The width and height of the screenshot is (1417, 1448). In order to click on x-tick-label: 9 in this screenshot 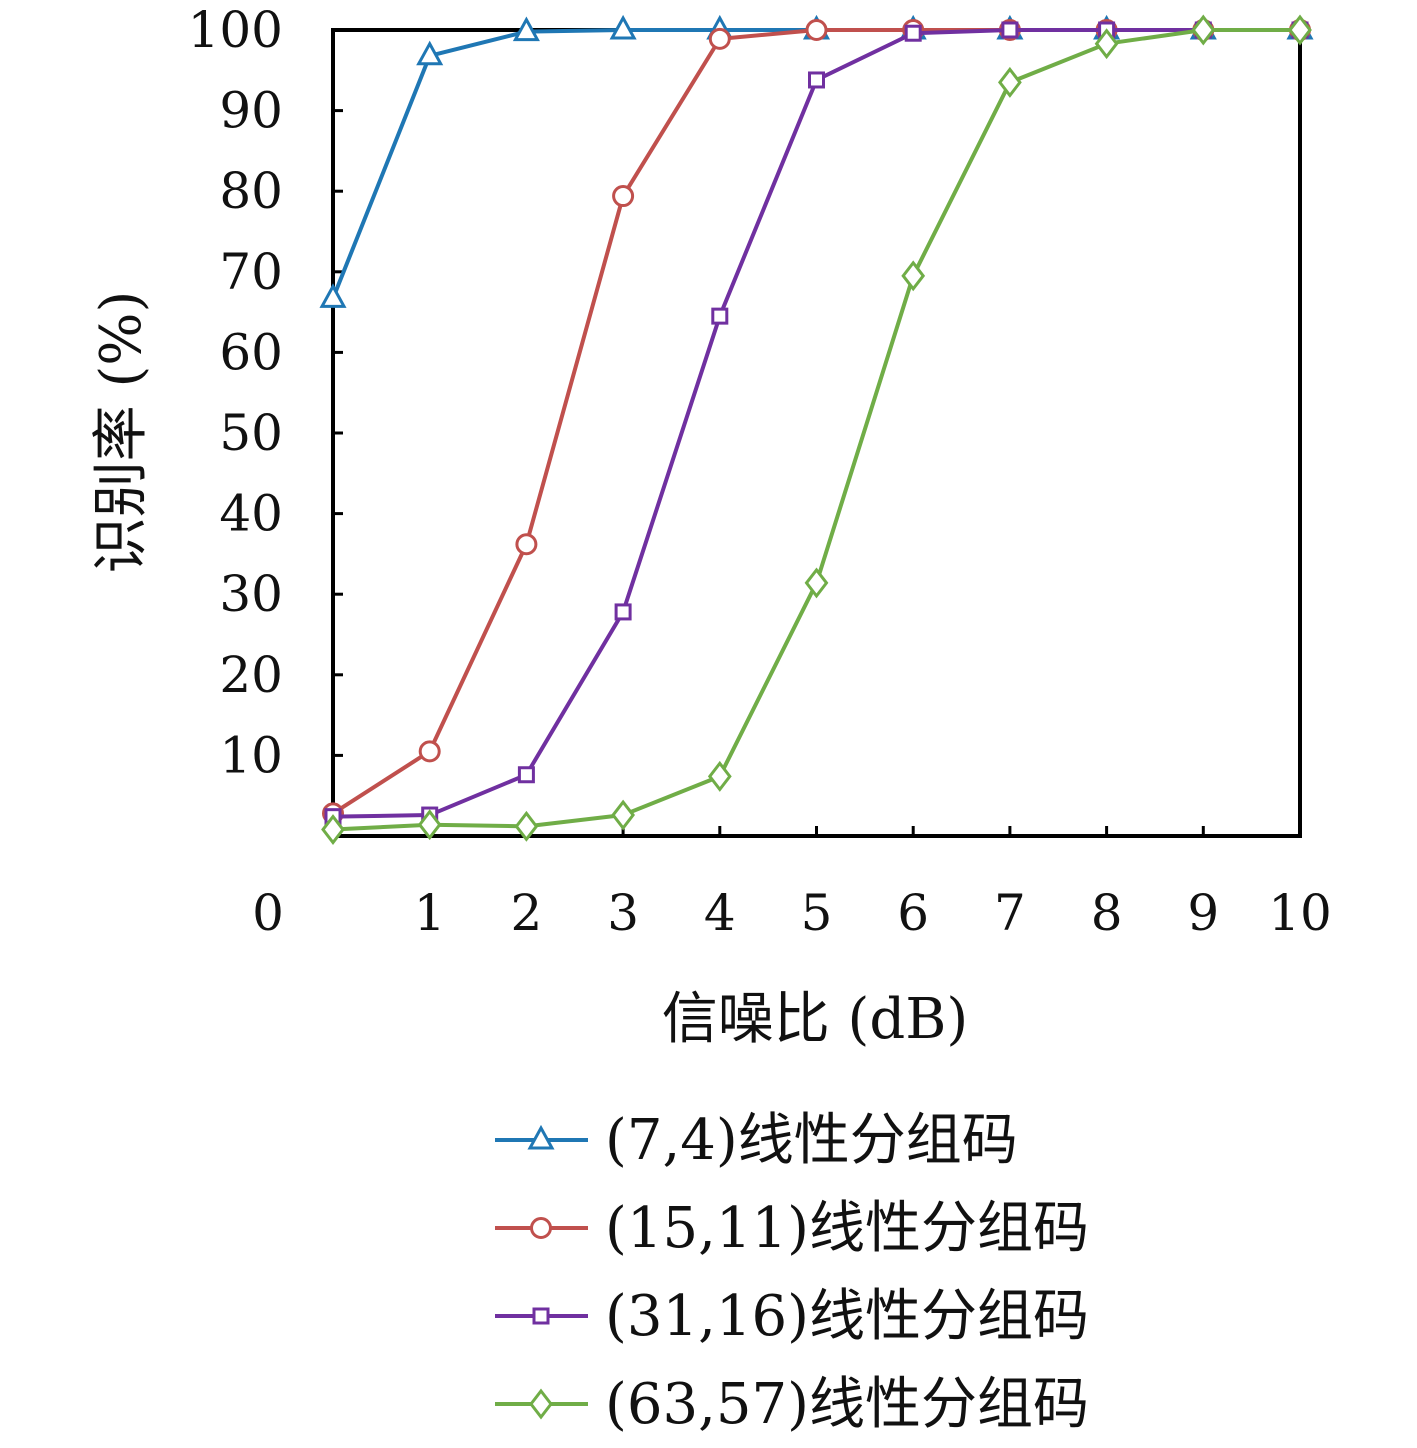, I will do `click(1203, 913)`.